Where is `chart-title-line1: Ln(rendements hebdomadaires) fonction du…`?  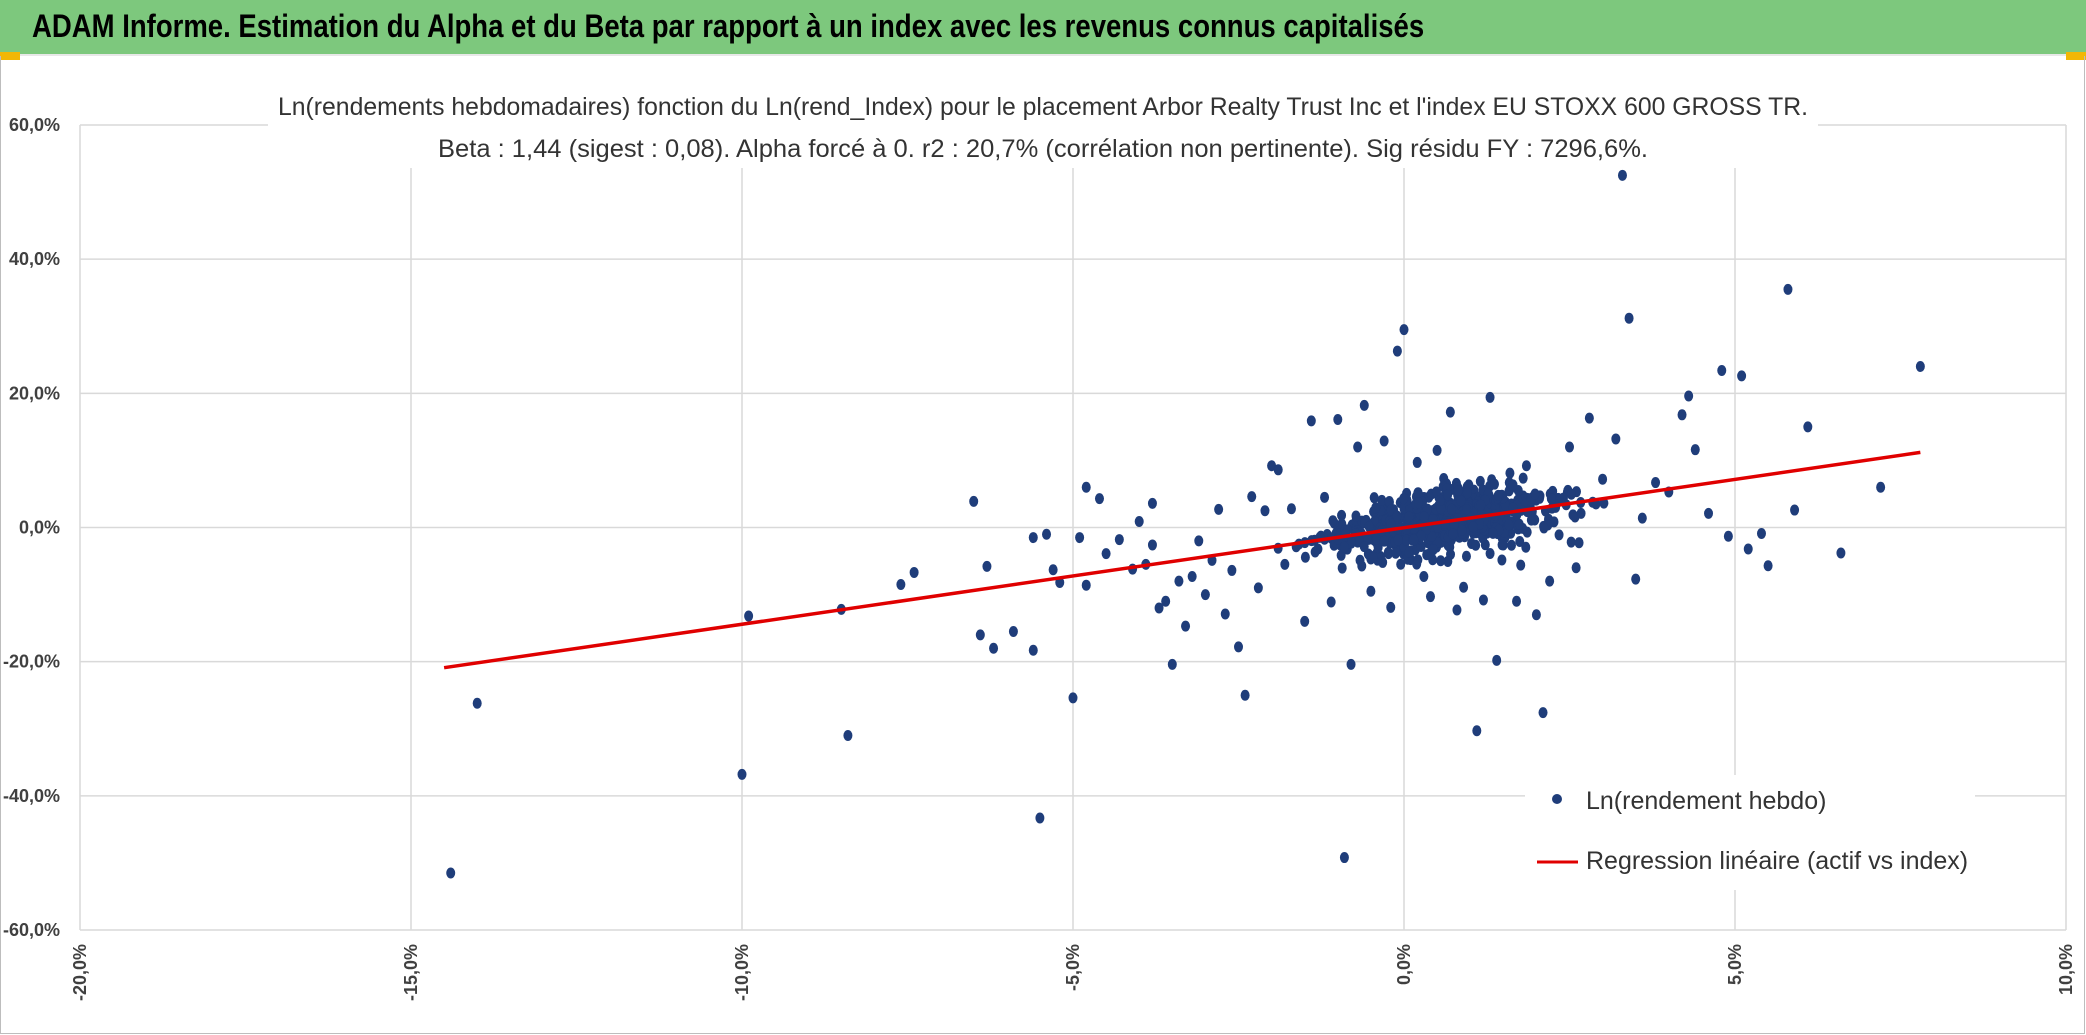
chart-title-line1: Ln(rendements hebdomadaires) fonction du… is located at coordinates (1043, 107).